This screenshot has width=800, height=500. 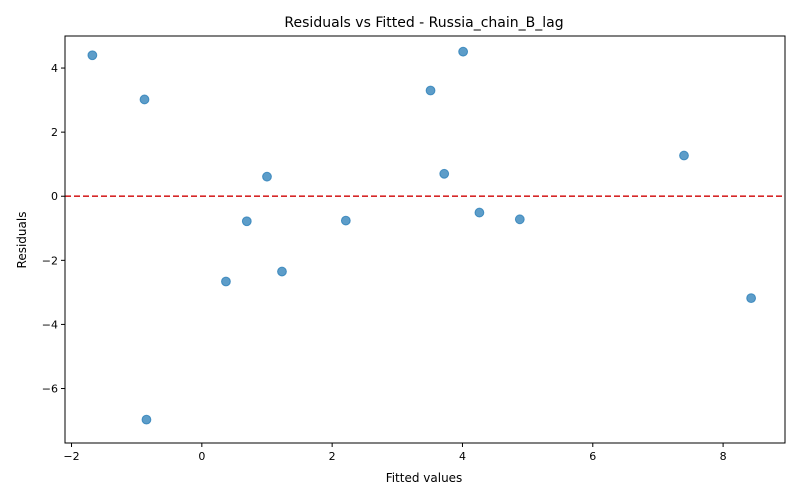 I want to click on chart-title: Residuals vs Fitted - Russia_chain_B_lag, so click(x=423, y=23).